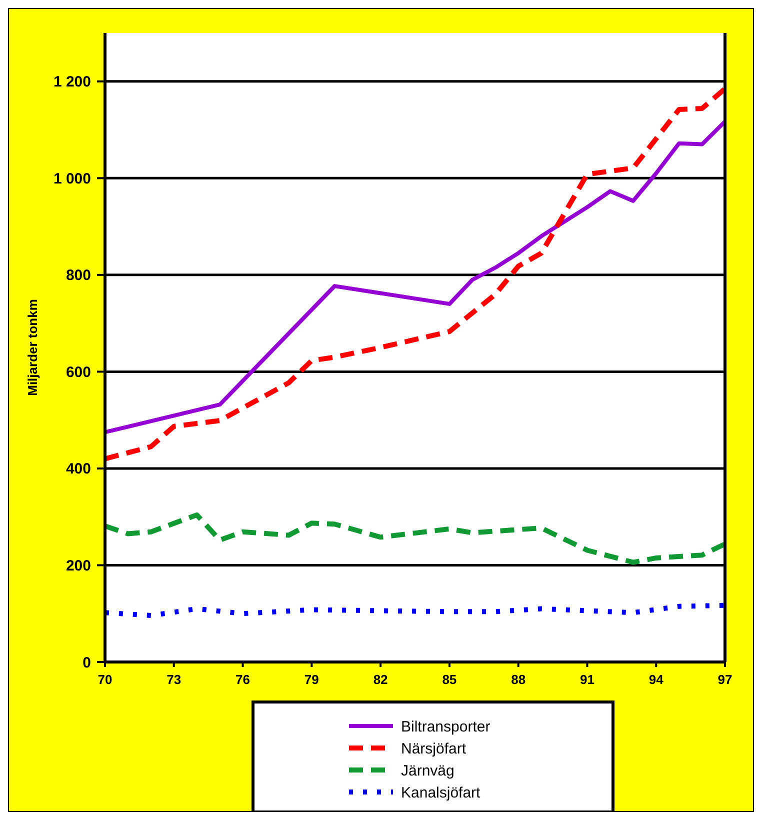  Describe the element at coordinates (78, 469) in the screenshot. I see `y-tick-label: 400` at that location.